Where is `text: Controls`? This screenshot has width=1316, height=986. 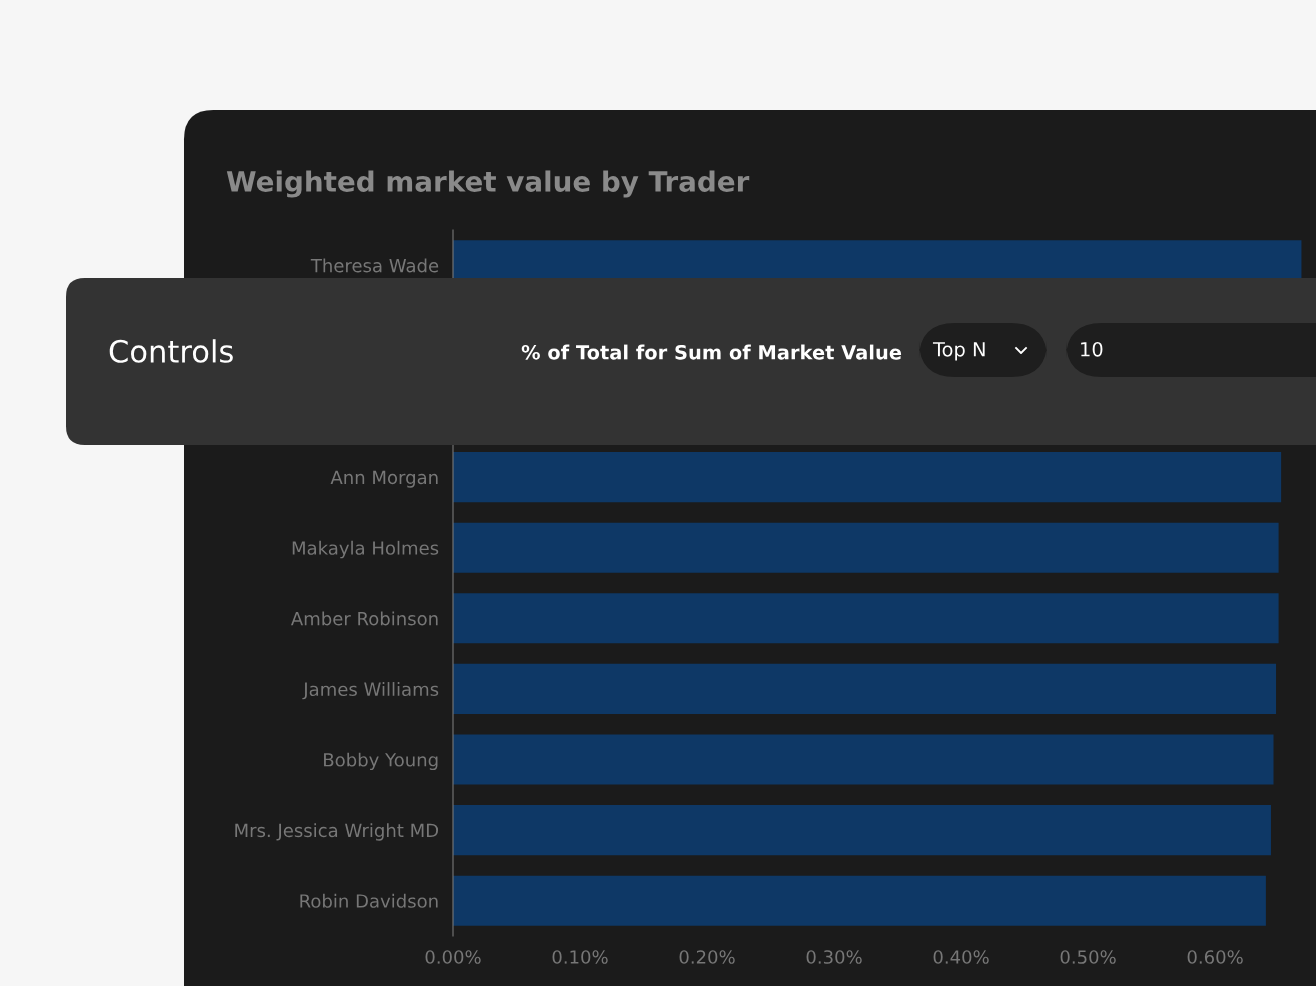
text: Controls is located at coordinates (171, 351).